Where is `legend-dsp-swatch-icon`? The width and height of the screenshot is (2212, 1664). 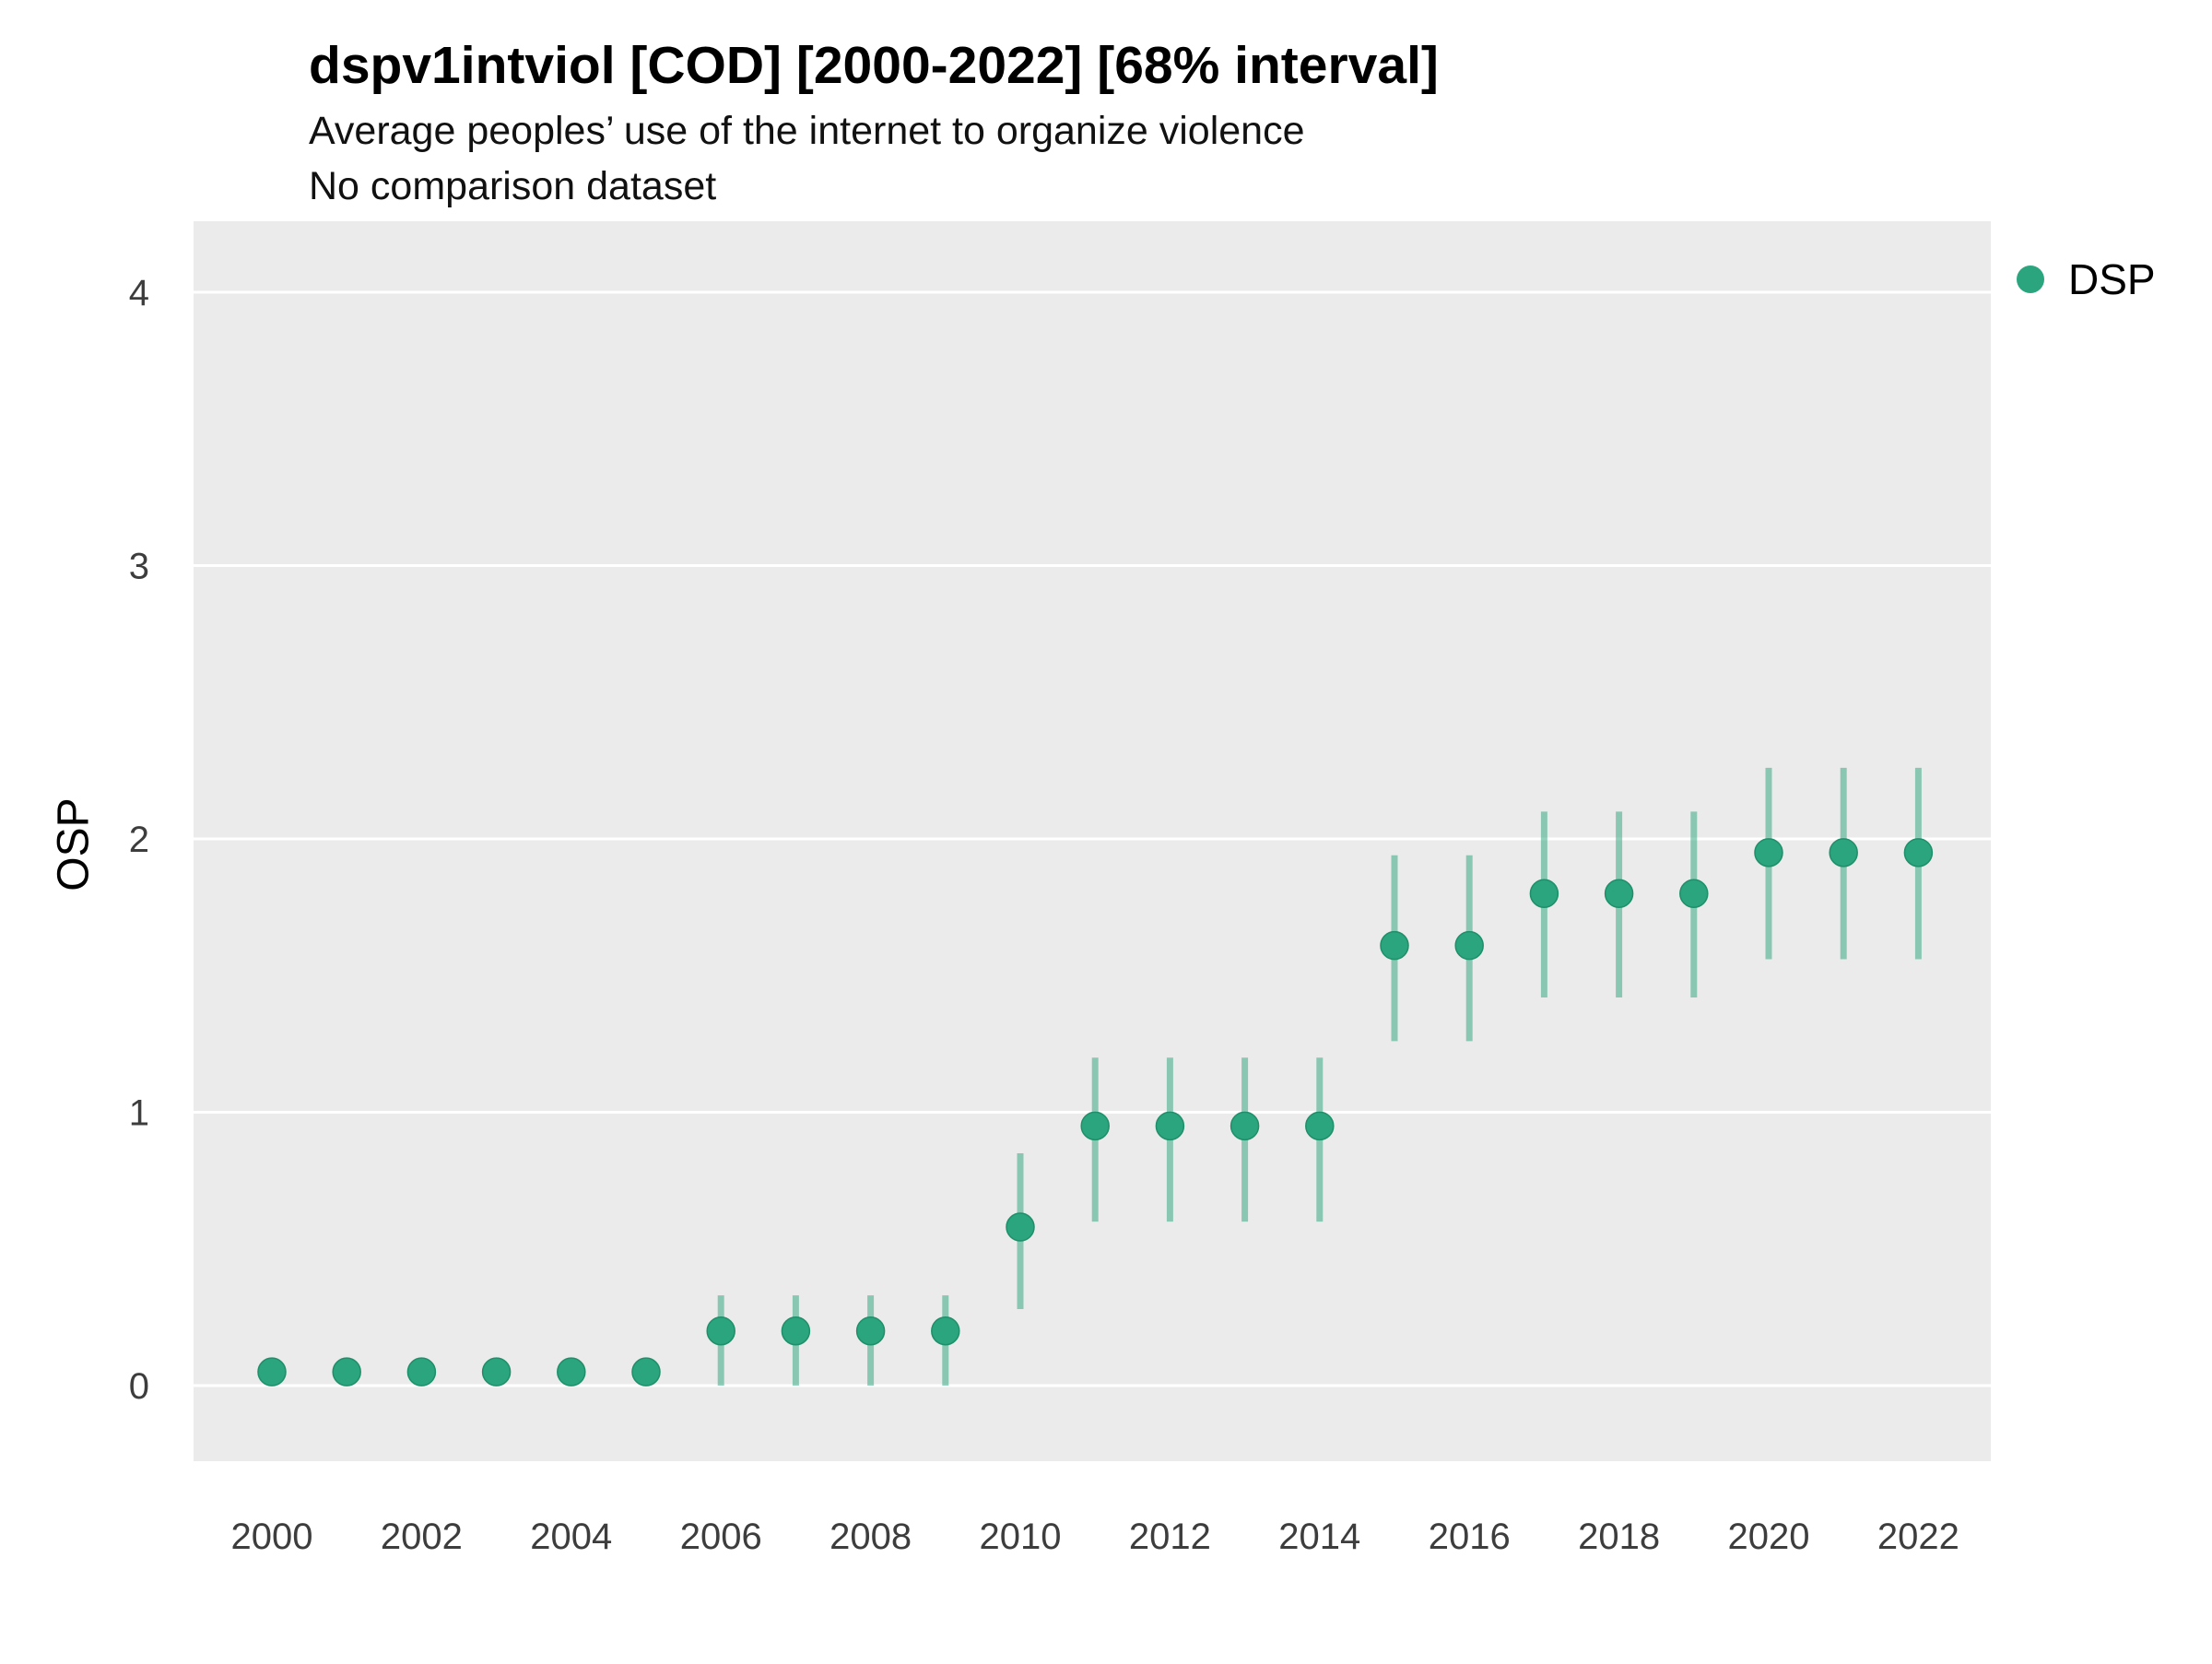 legend-dsp-swatch-icon is located at coordinates (2030, 279).